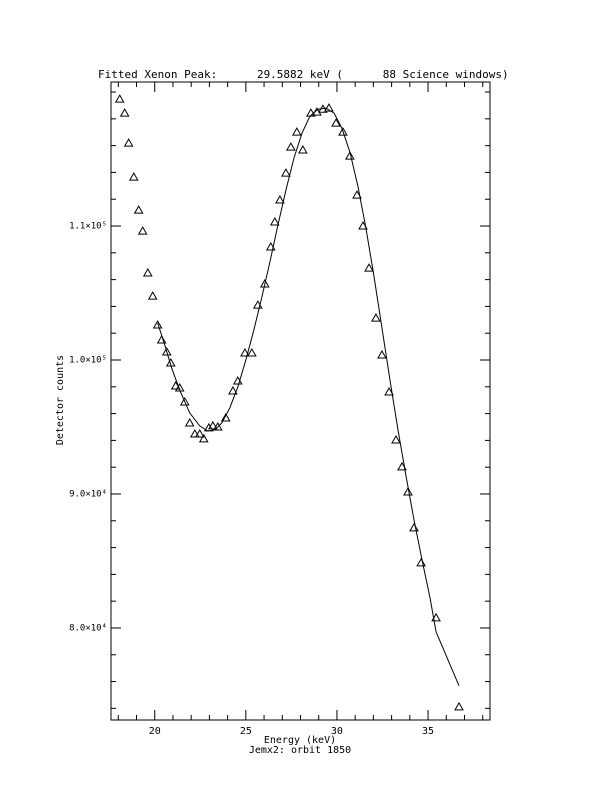  What do you see at coordinates (88, 628) in the screenshot?
I see `y-tick-label: 8.0×10⁴` at bounding box center [88, 628].